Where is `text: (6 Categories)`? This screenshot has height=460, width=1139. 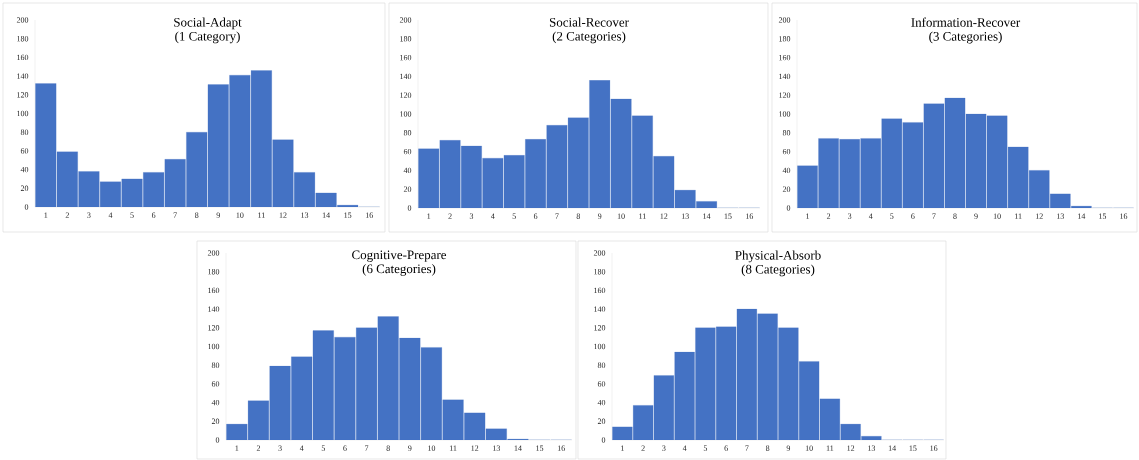
text: (6 Categories) is located at coordinates (399, 270).